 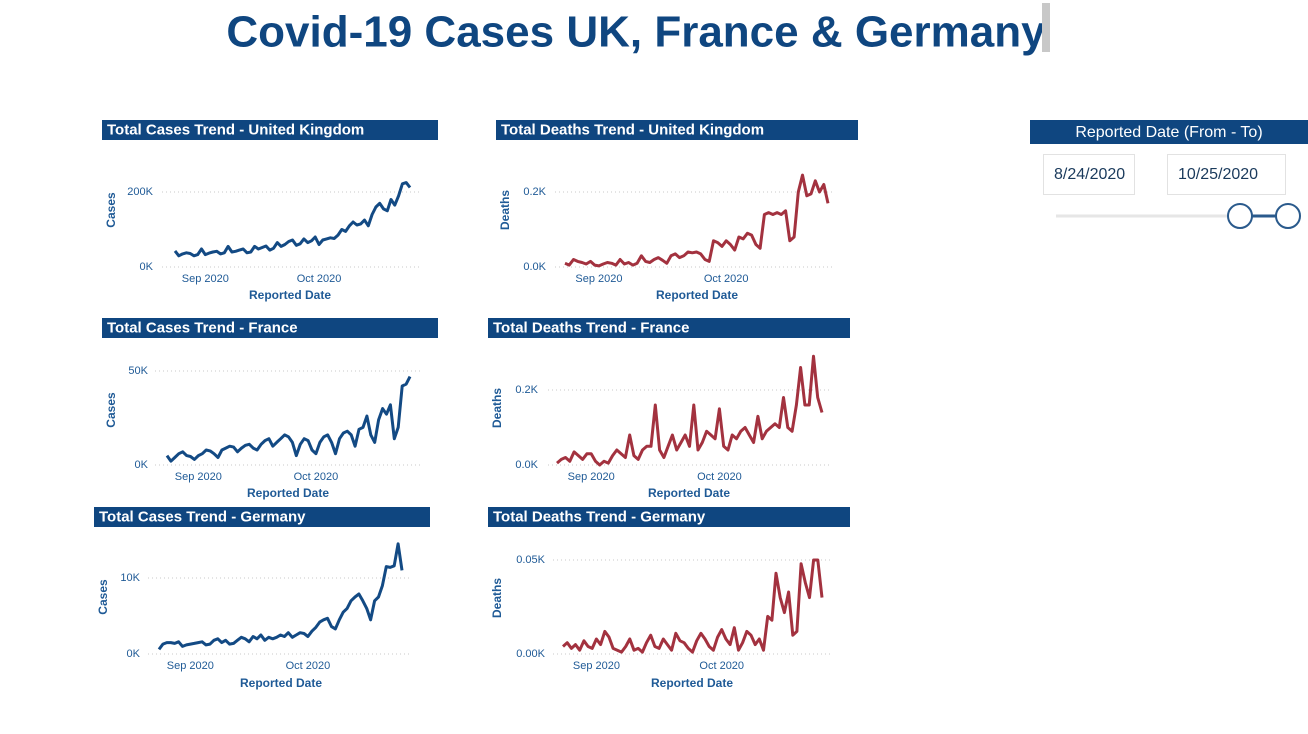 What do you see at coordinates (138, 371) in the screenshot?
I see `y-tick-label: 50K` at bounding box center [138, 371].